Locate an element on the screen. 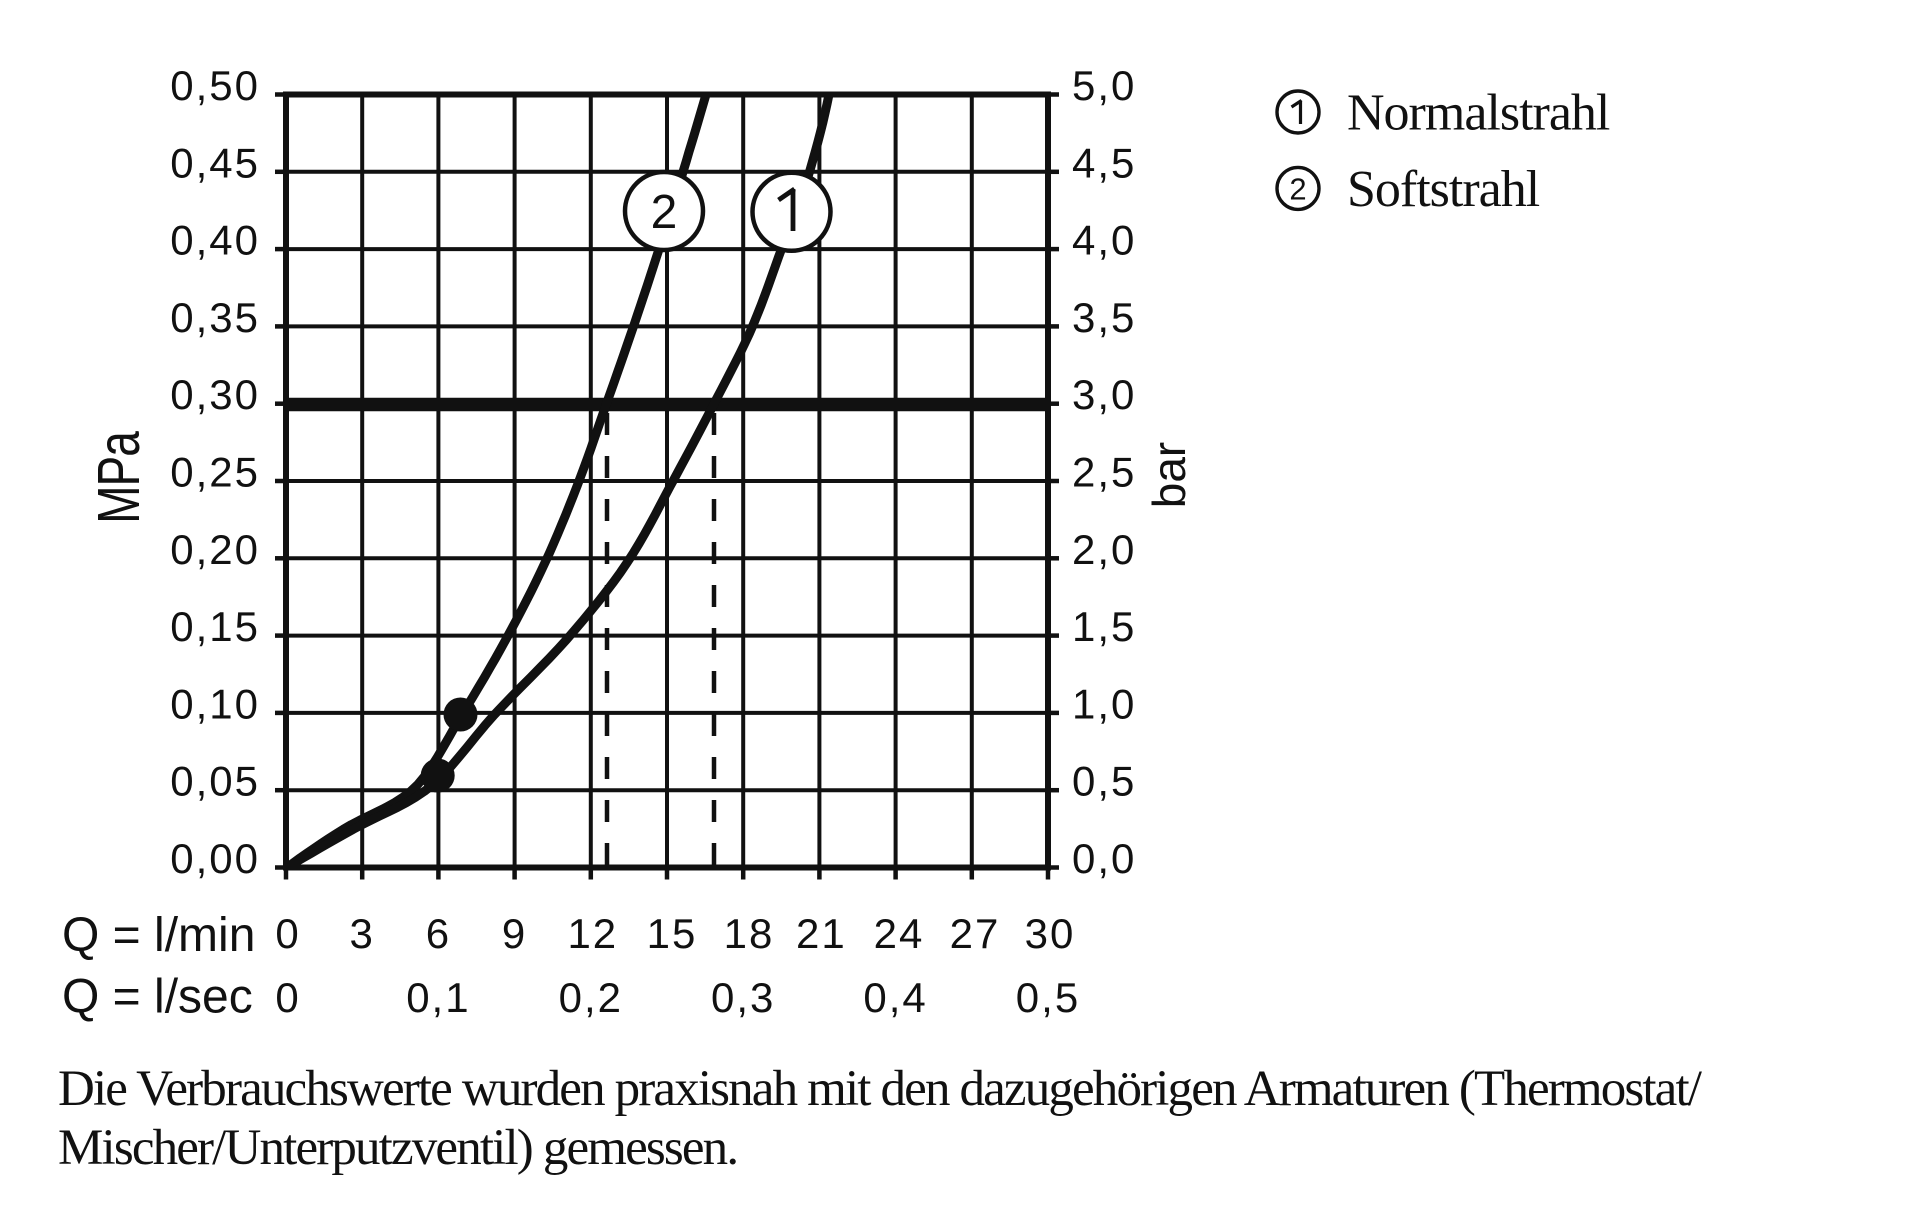 This screenshot has width=1920, height=1224. svg-text: 0,2 is located at coordinates (591, 997).